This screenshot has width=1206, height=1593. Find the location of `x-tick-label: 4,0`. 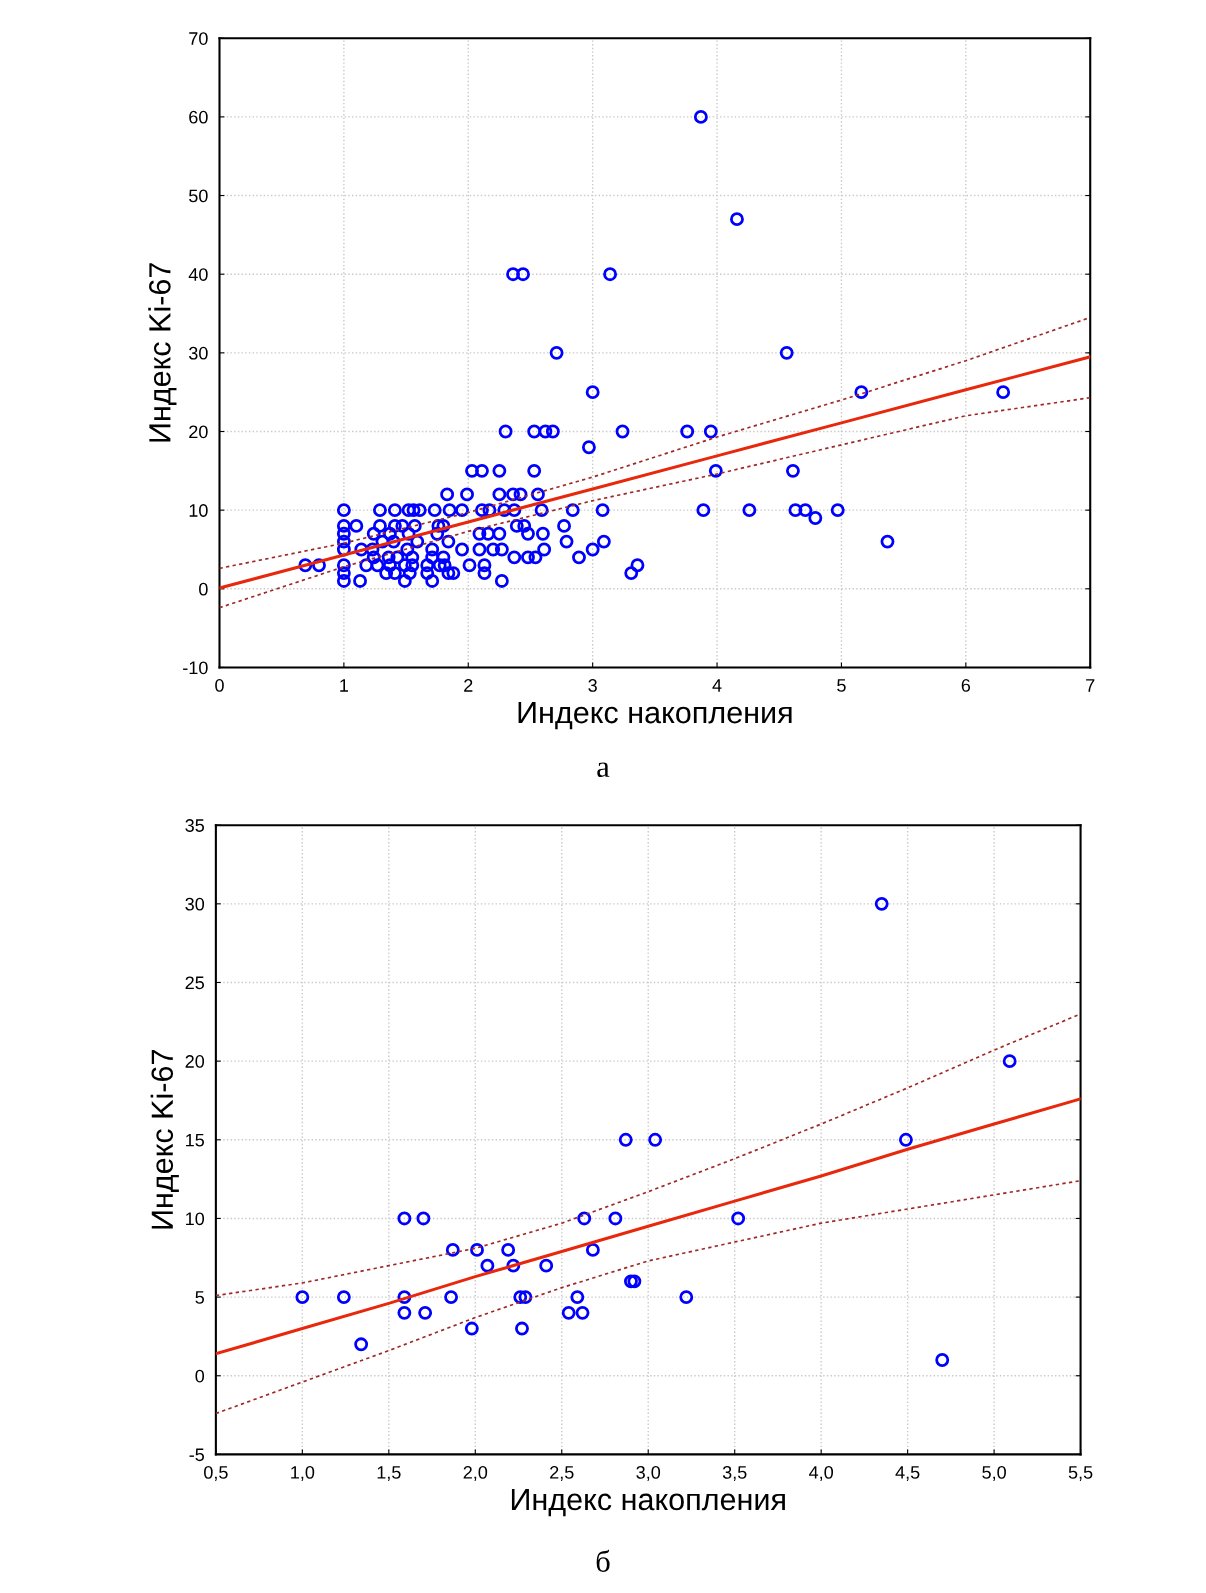

x-tick-label: 4,0 is located at coordinates (821, 1473).